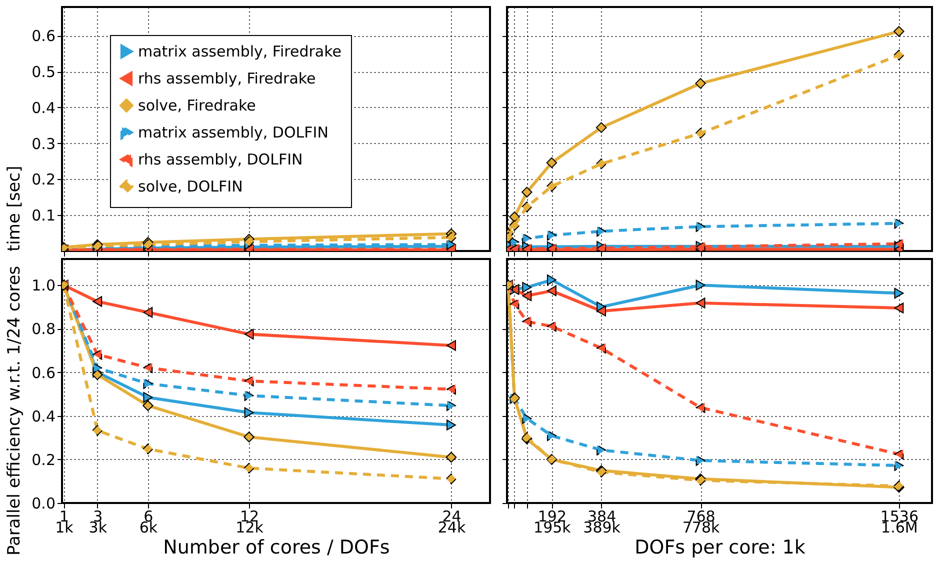  I want to click on x-axis-title: Number of cores / DOFs, so click(276, 547).